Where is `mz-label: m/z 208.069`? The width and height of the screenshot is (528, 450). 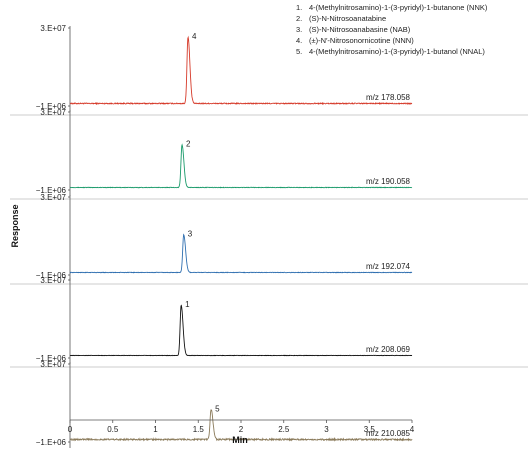 mz-label: m/z 208.069 is located at coordinates (388, 349).